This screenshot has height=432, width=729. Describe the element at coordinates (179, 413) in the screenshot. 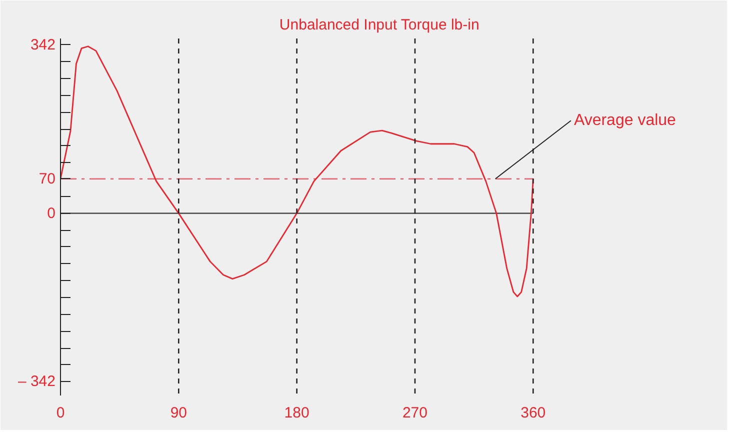

I see `x-tick-label: 90` at that location.